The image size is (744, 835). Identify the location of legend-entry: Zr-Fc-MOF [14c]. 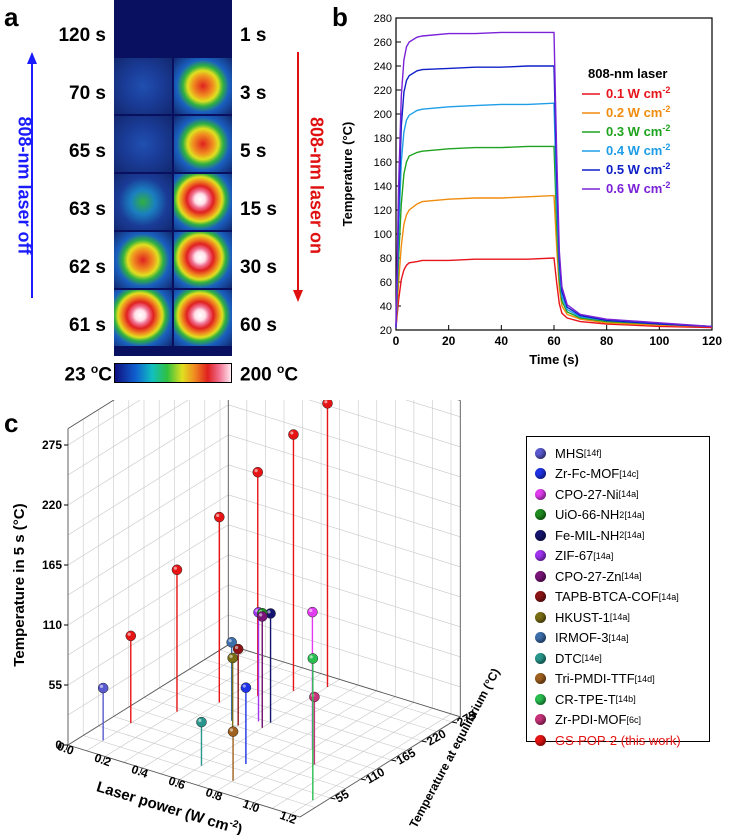
(587, 474).